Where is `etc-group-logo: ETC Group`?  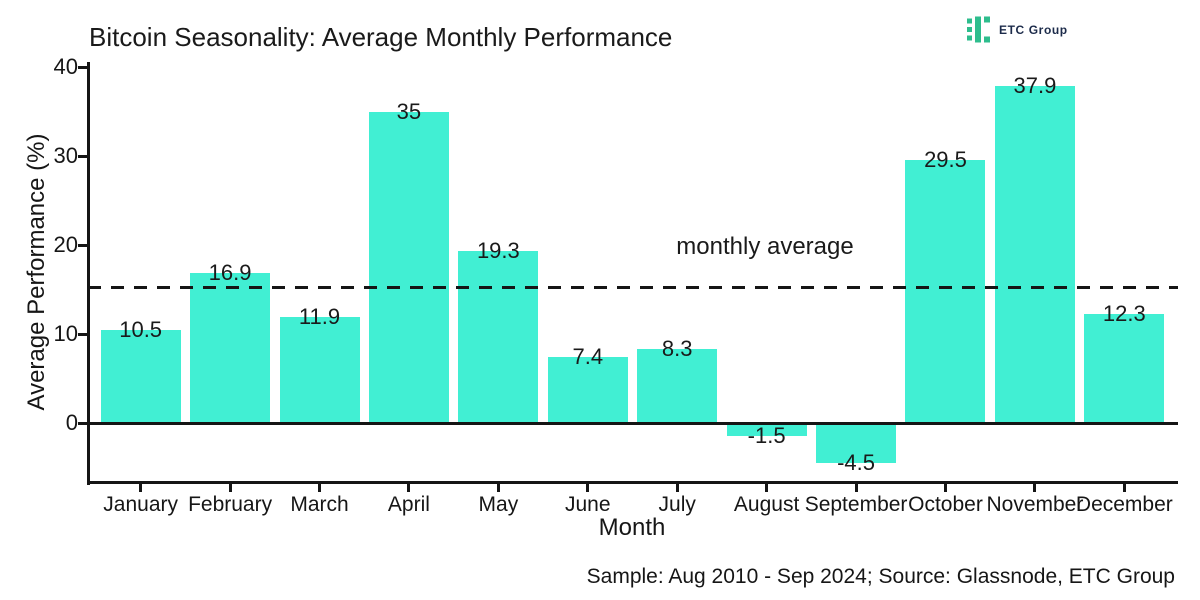
etc-group-logo: ETC Group is located at coordinates (1017, 29).